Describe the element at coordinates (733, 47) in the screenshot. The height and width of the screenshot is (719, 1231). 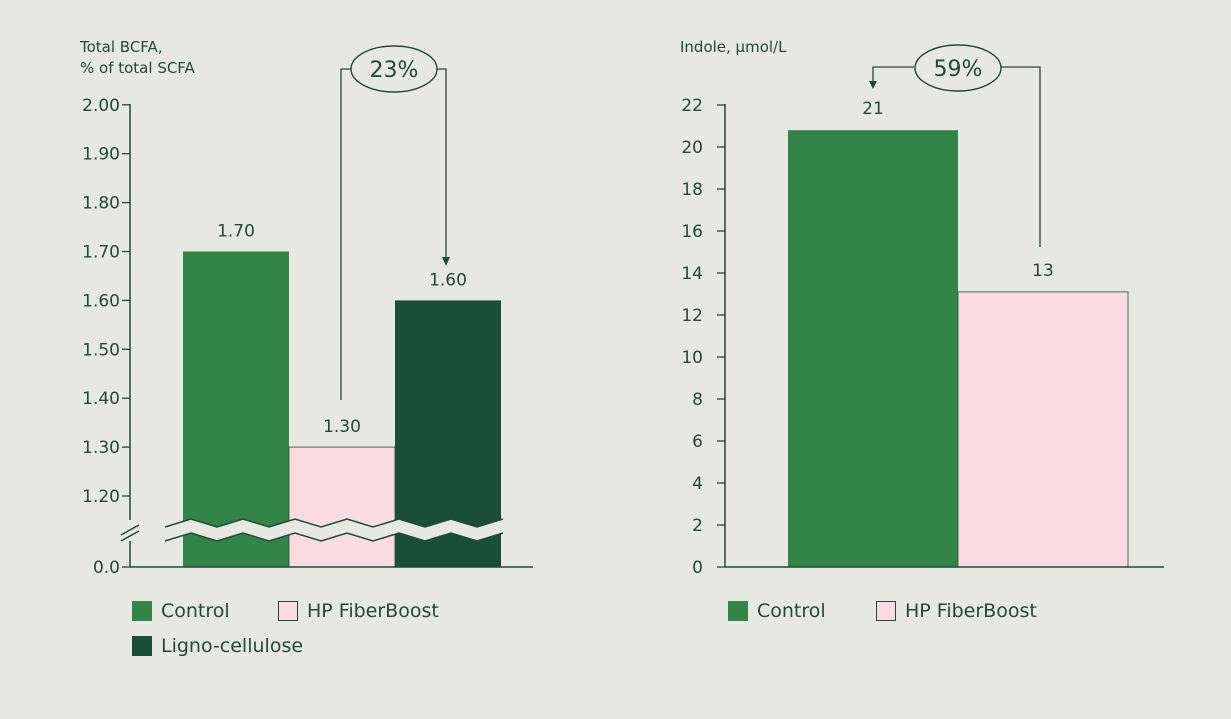
I see `y-axis-label: Indole, µmol/L` at that location.